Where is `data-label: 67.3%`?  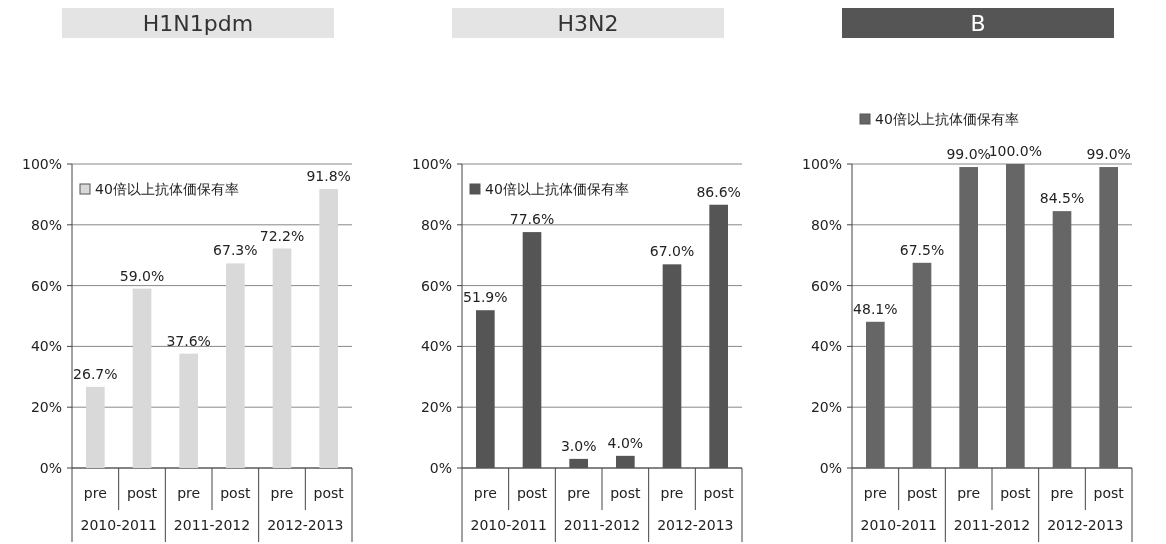 data-label: 67.3% is located at coordinates (235, 250).